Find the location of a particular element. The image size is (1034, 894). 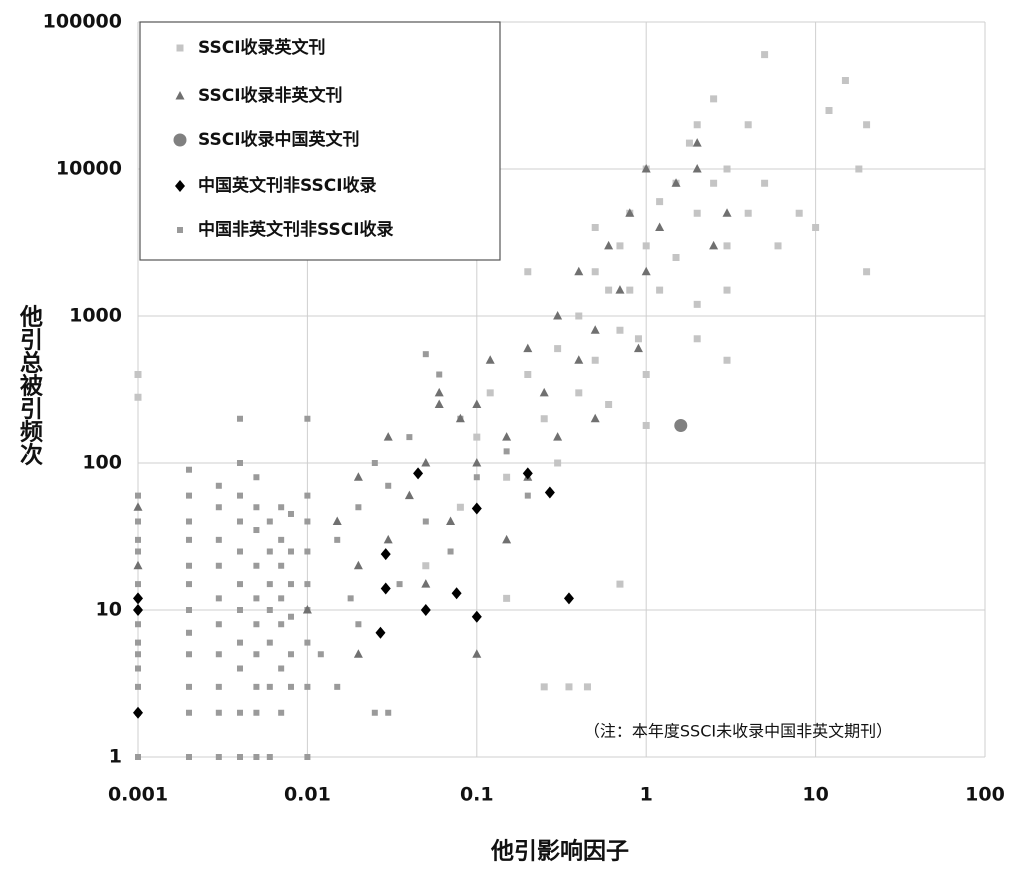

y-tick-label: 1000 is located at coordinates (95, 316).